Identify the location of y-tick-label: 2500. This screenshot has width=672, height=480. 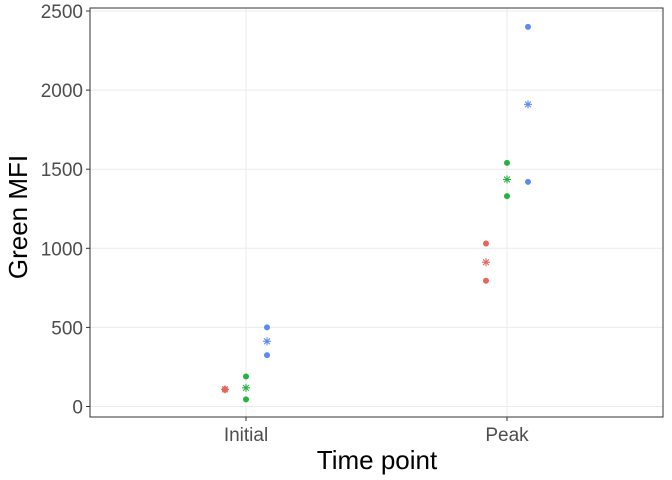
(62, 12).